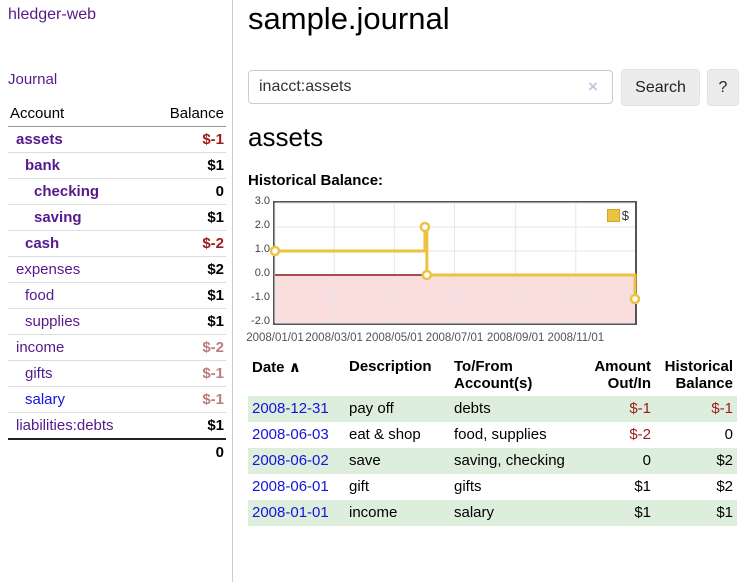  I want to click on y-axis-tick-label: -2.0, so click(260, 321).